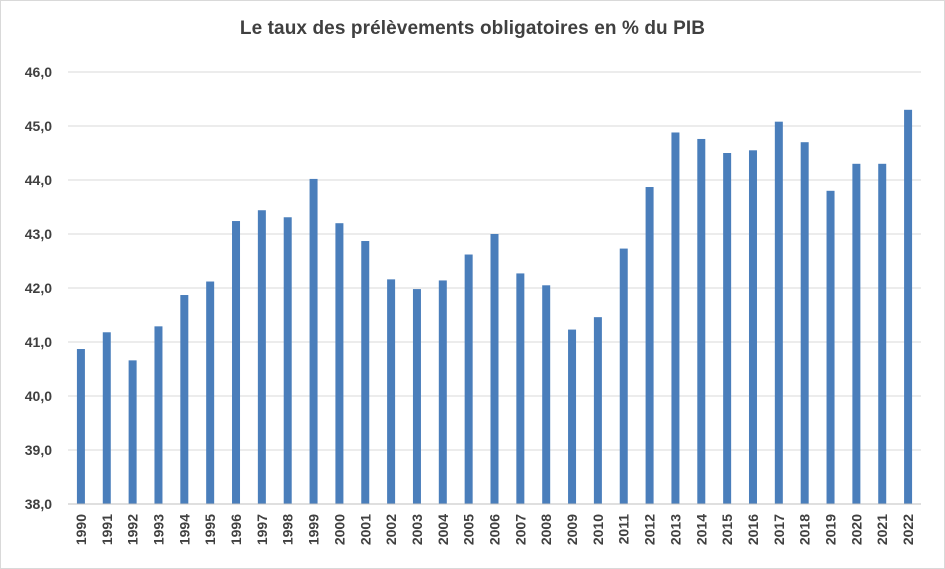 The width and height of the screenshot is (945, 569). I want to click on y-tick-label: 46,0, so click(38, 72).